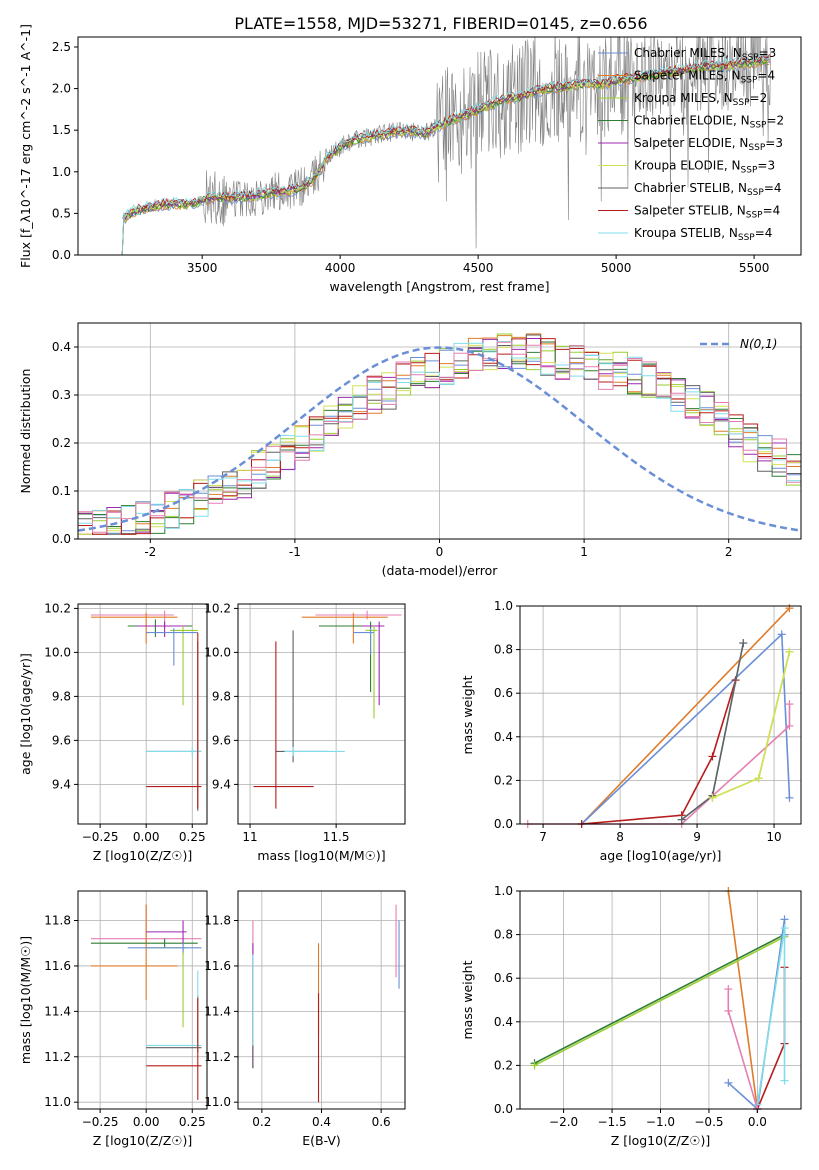 This screenshot has width=819, height=1170. I want to click on x-tick-label: -2, so click(150, 552).